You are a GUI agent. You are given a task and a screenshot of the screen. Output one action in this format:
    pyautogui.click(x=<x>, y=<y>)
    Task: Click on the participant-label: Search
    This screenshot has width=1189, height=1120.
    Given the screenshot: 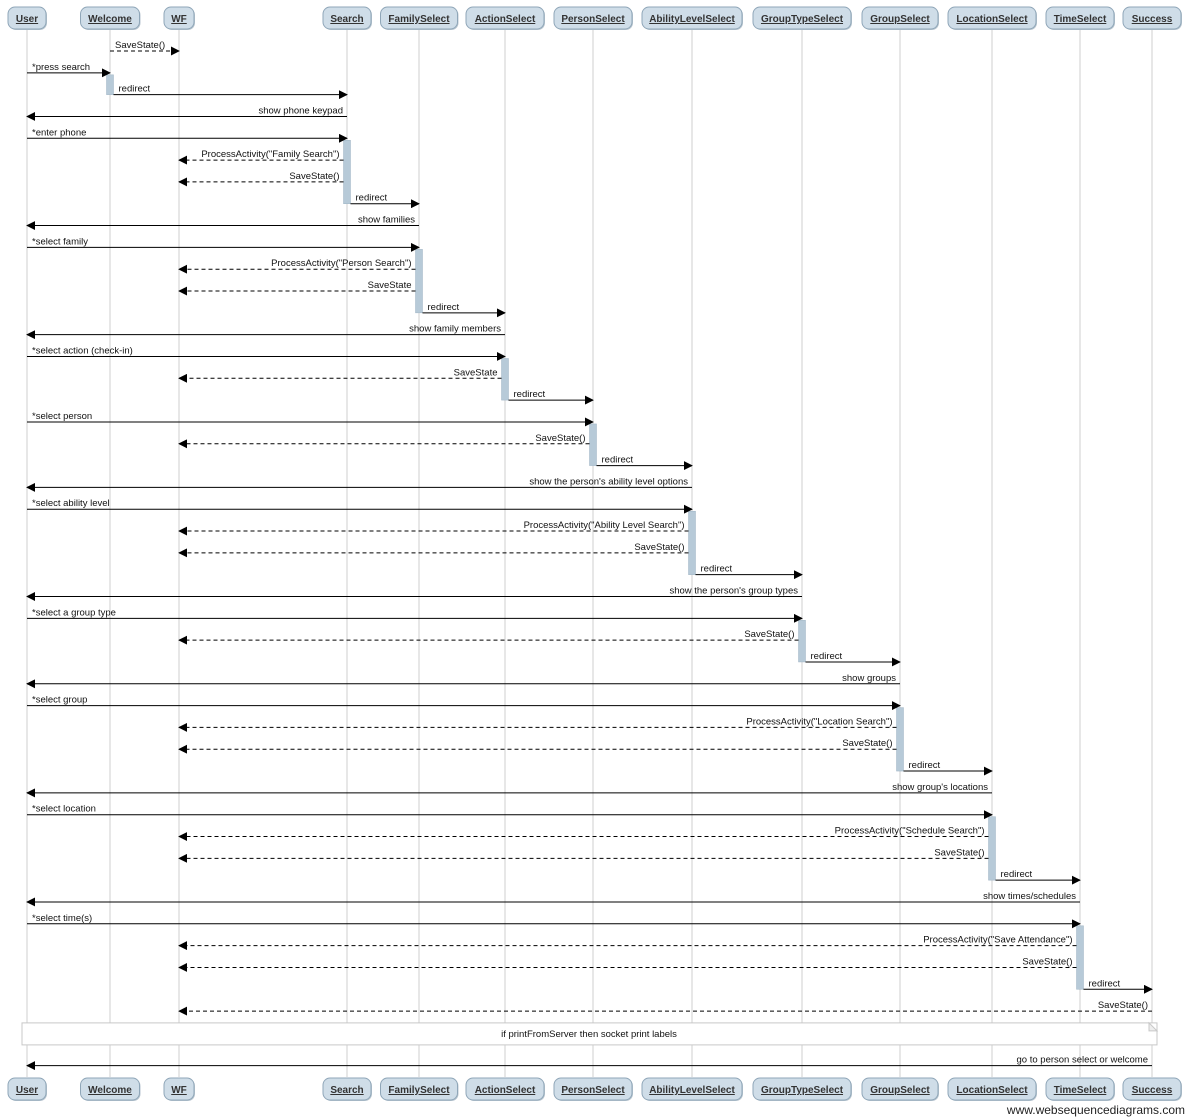 What is the action you would take?
    pyautogui.click(x=346, y=1090)
    